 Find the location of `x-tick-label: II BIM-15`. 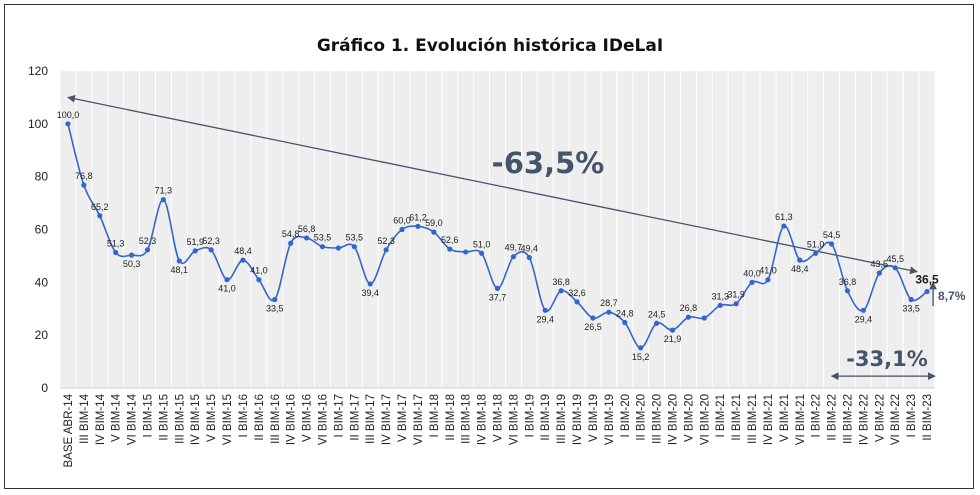

x-tick-label: II BIM-15 is located at coordinates (164, 417).